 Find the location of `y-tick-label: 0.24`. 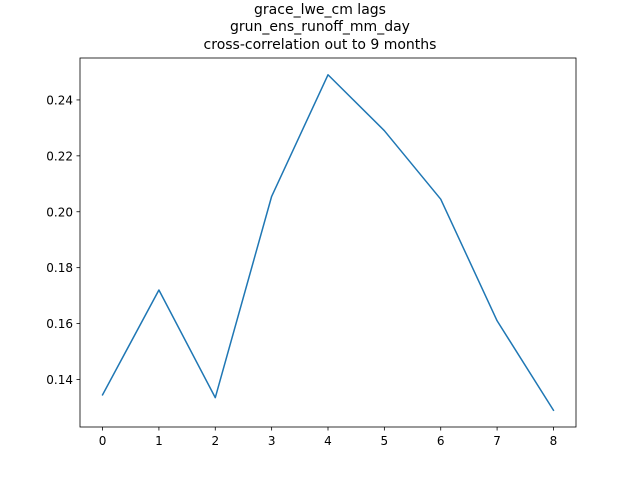

y-tick-label: 0.24 is located at coordinates (59, 100).